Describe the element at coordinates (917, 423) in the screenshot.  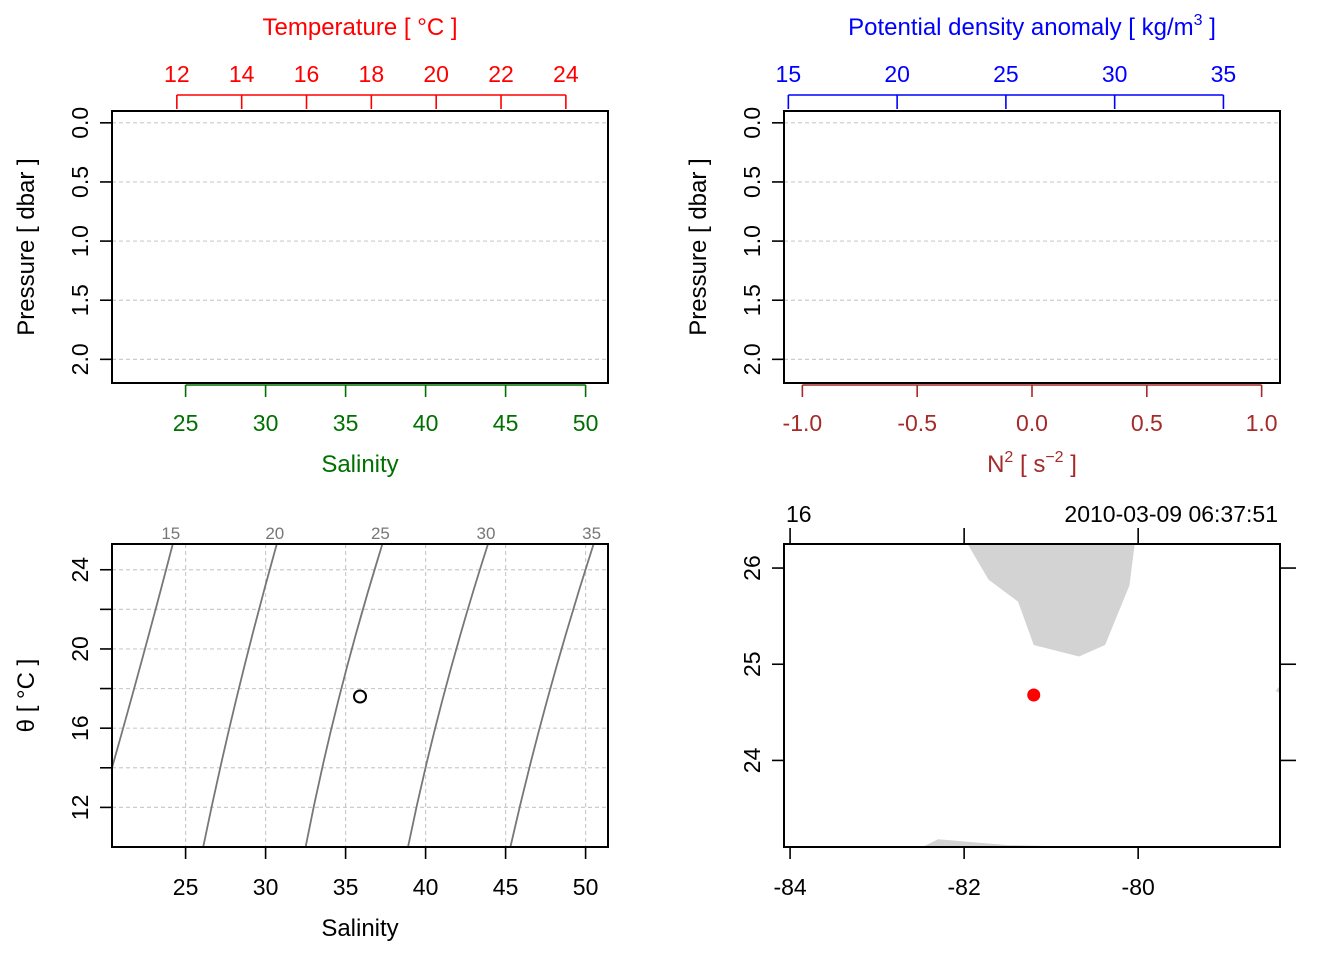
I see `bottom-tick-label: -0.5` at that location.